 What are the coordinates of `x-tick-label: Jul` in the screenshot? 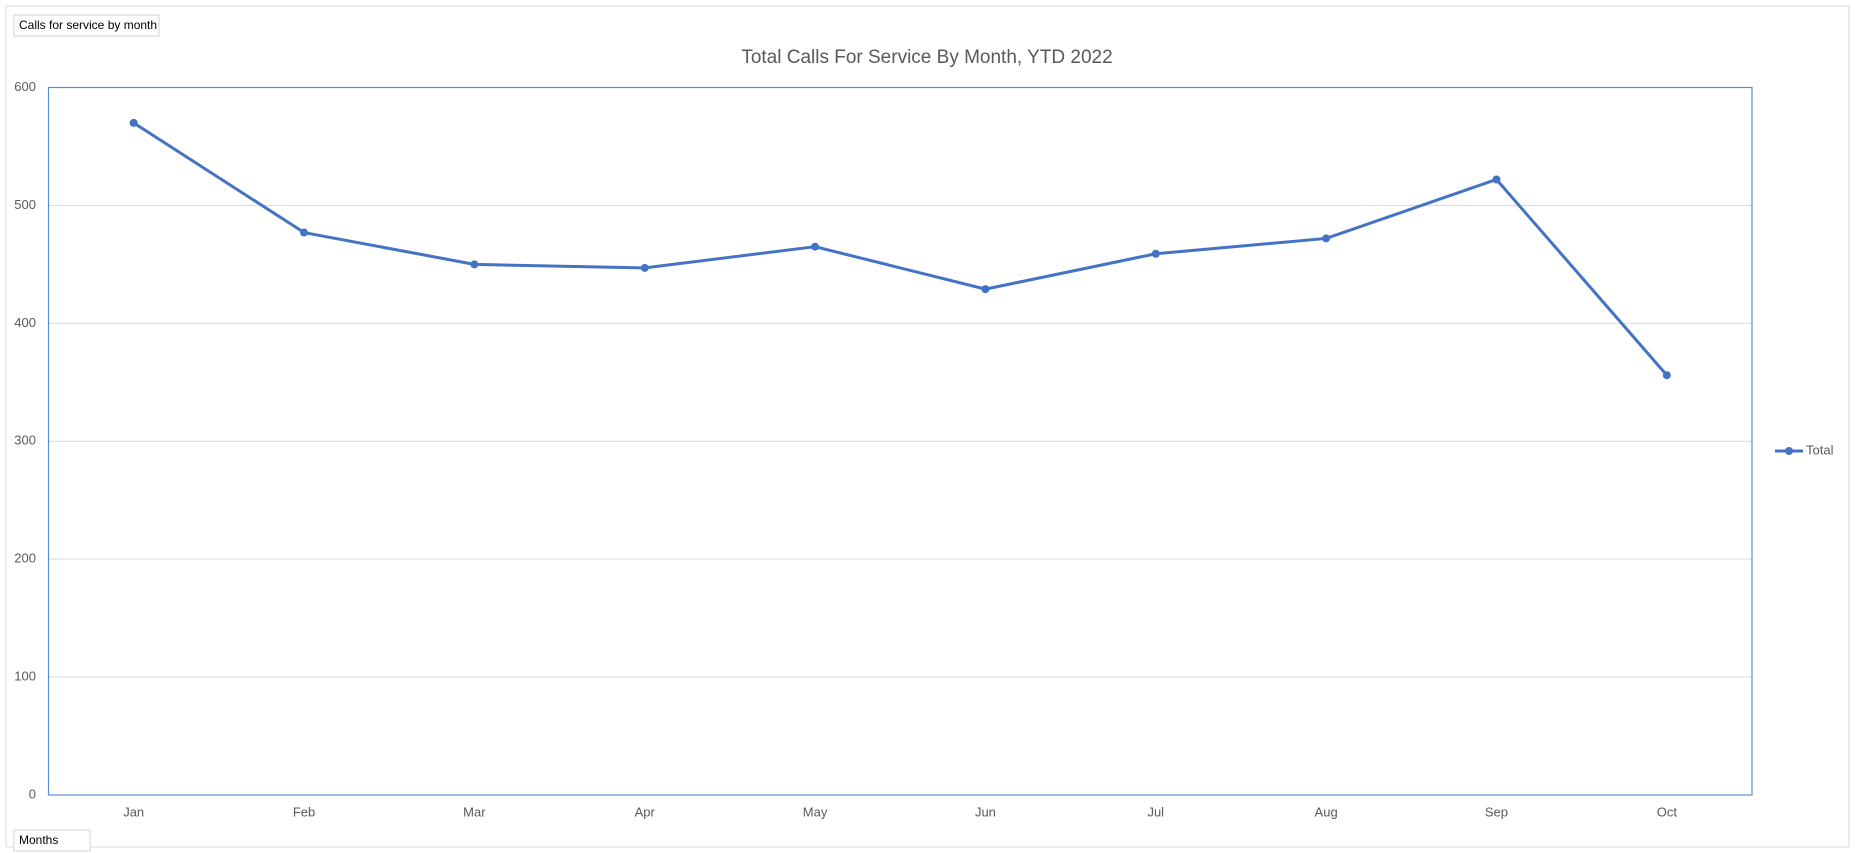 It's located at (1155, 811).